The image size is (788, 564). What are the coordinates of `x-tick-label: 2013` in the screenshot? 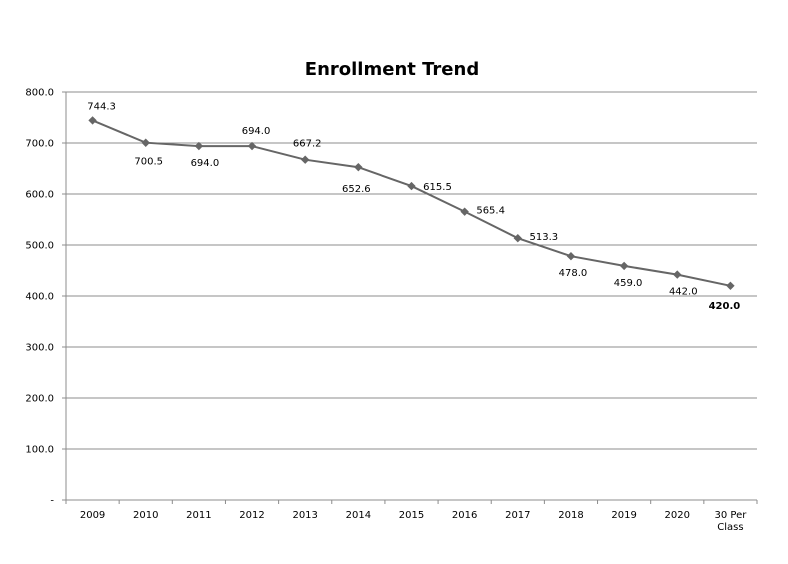 It's located at (304, 515).